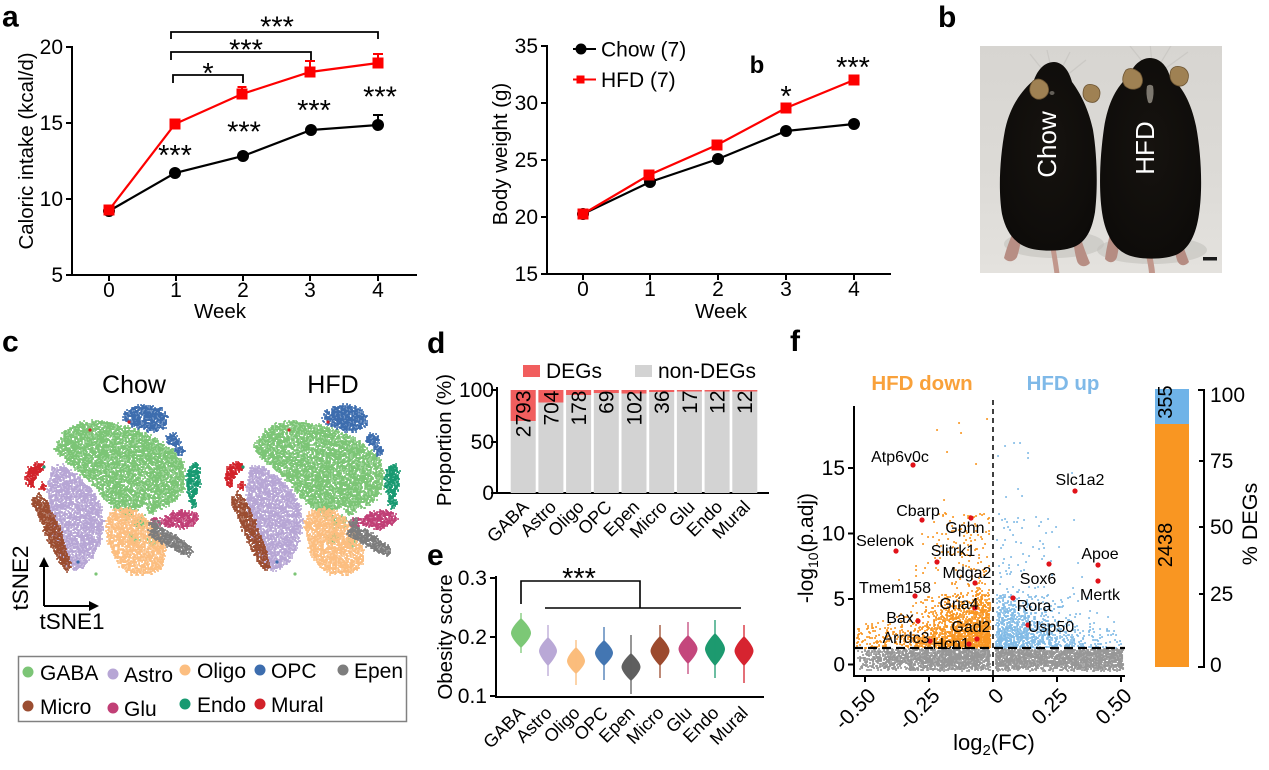  I want to click on svg-text: Bax, so click(900, 618).